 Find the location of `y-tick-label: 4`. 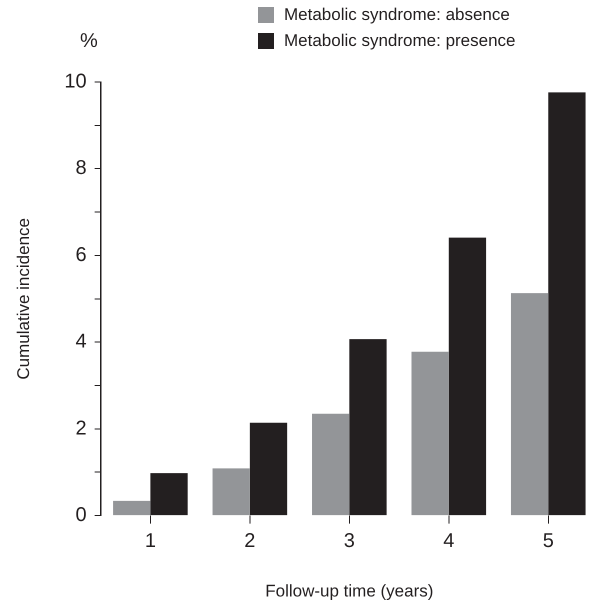

y-tick-label: 4 is located at coordinates (81, 341).